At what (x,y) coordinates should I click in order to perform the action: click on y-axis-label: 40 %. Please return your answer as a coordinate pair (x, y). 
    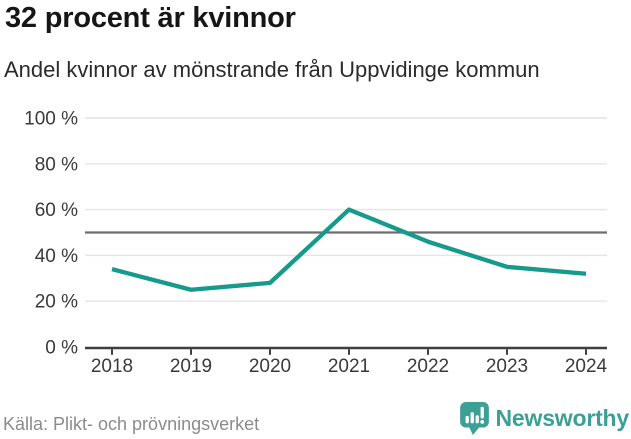
    Looking at the image, I should click on (56, 256).